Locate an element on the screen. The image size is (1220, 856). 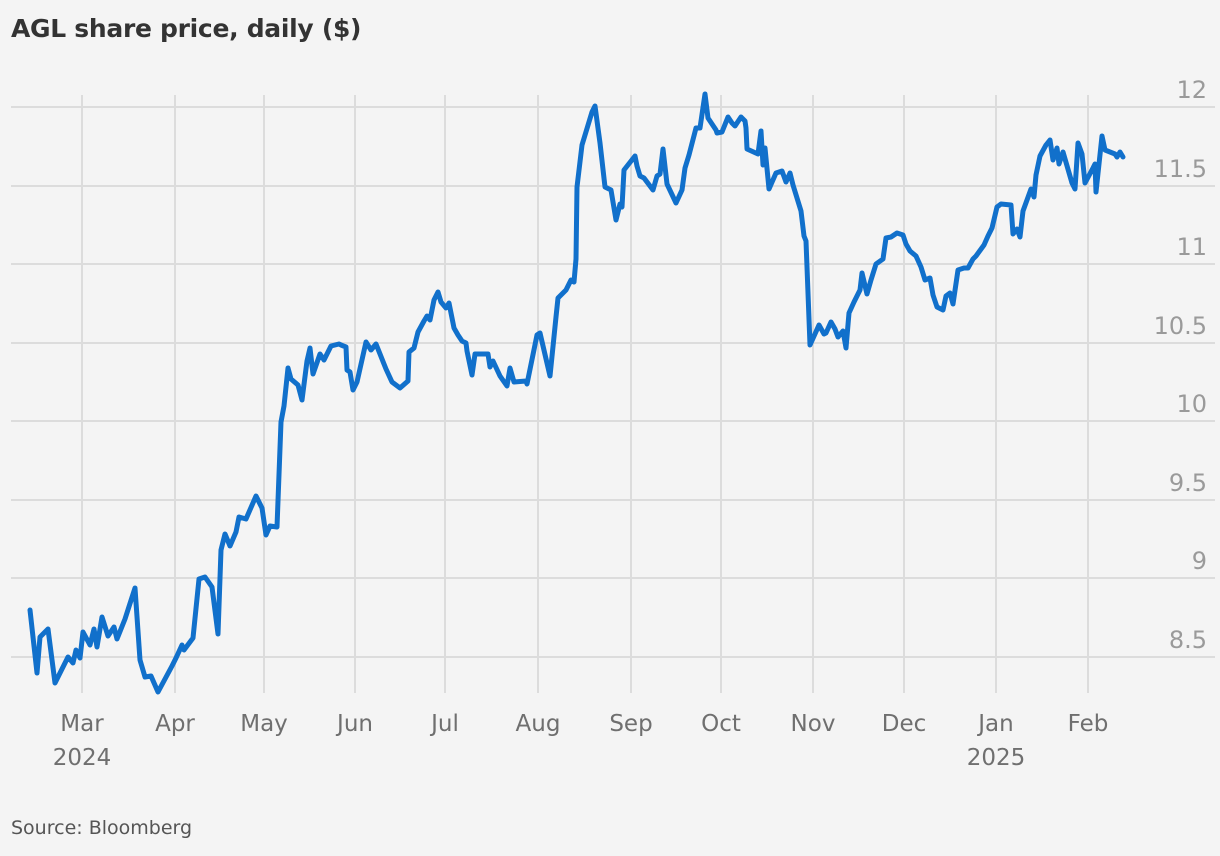
y-tick-label: 9.5 is located at coordinates (1188, 483).